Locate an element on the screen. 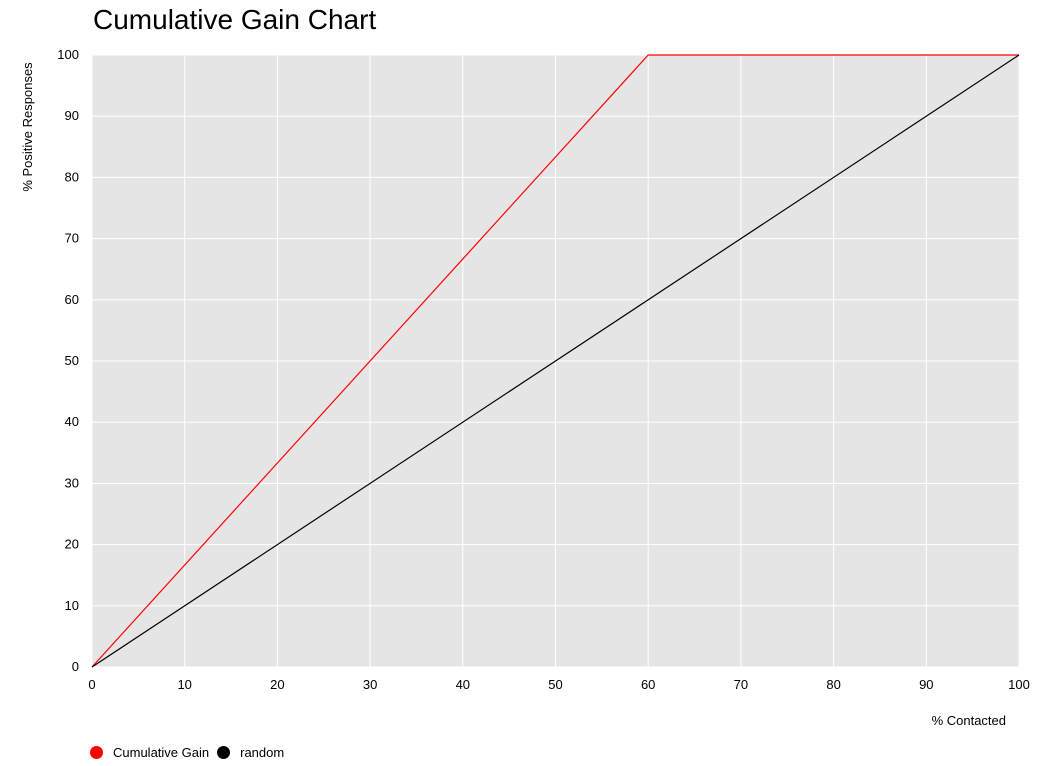 Image resolution: width=1042 pixels, height=766 pixels. x-tick-label: 10 is located at coordinates (184, 684).